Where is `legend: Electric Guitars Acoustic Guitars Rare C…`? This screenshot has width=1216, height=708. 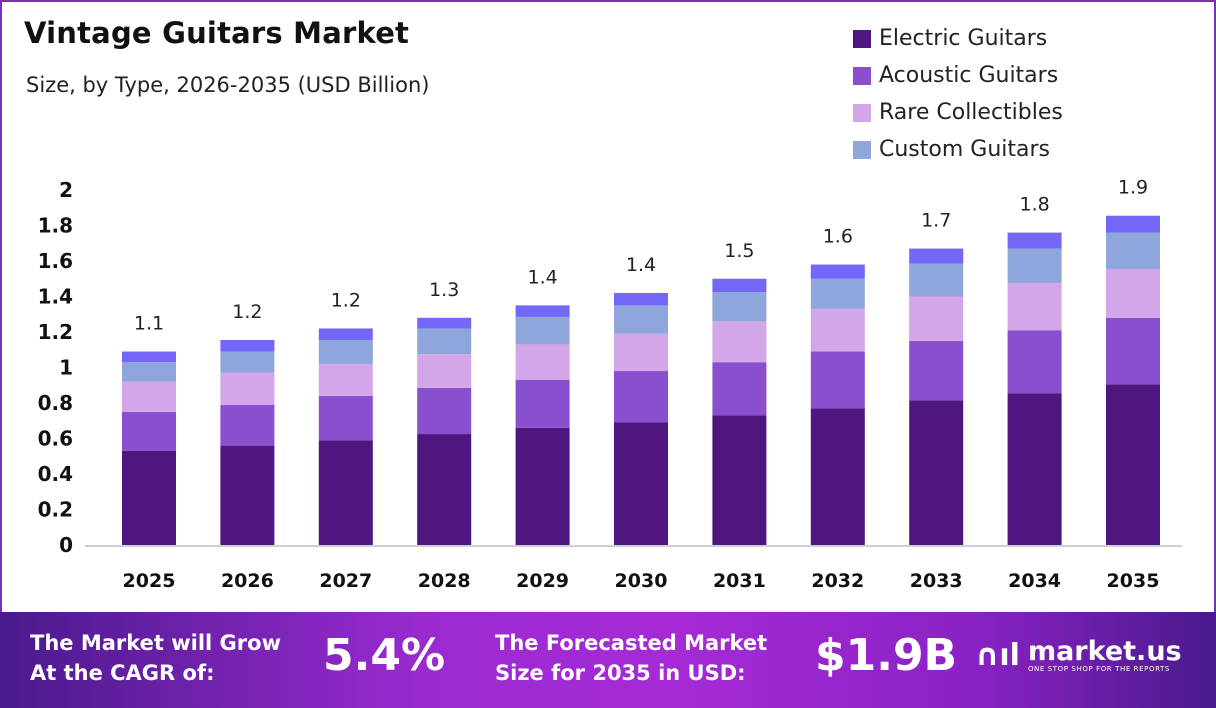
legend: Electric Guitars Acoustic Guitars Rare C… is located at coordinates (958, 94).